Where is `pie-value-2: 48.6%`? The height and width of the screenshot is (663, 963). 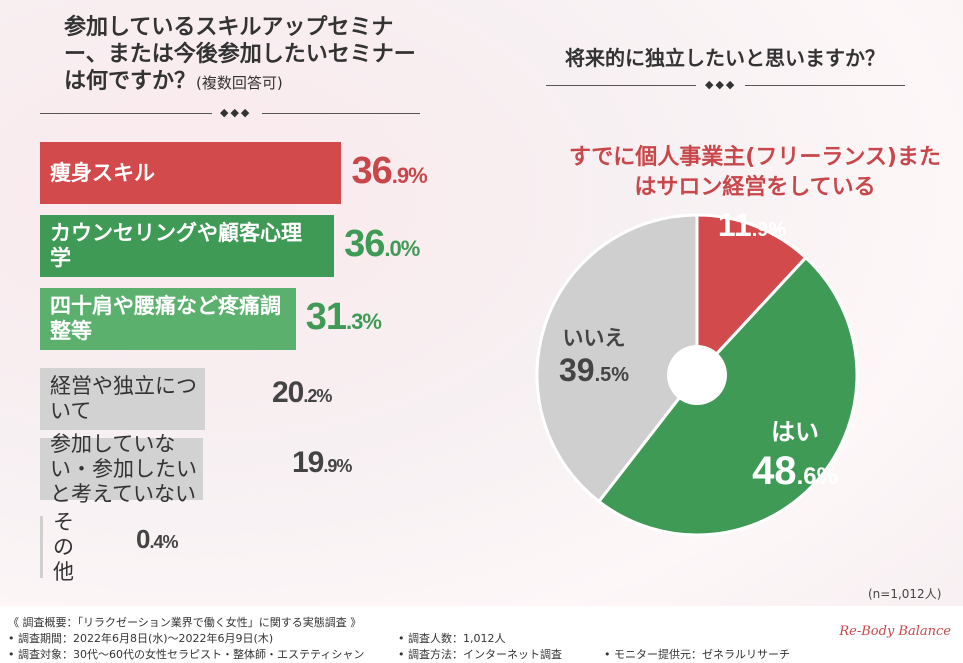
pie-value-2: 48.6% is located at coordinates (795, 471).